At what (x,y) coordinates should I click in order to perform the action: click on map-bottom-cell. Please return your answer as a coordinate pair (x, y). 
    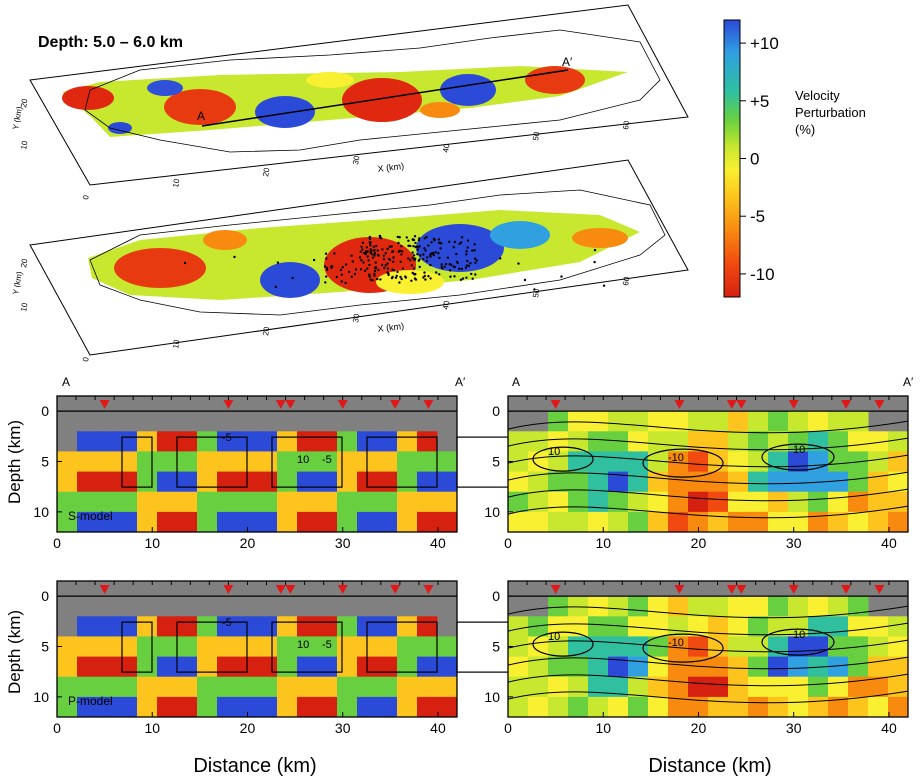
    Looking at the image, I should click on (290, 280).